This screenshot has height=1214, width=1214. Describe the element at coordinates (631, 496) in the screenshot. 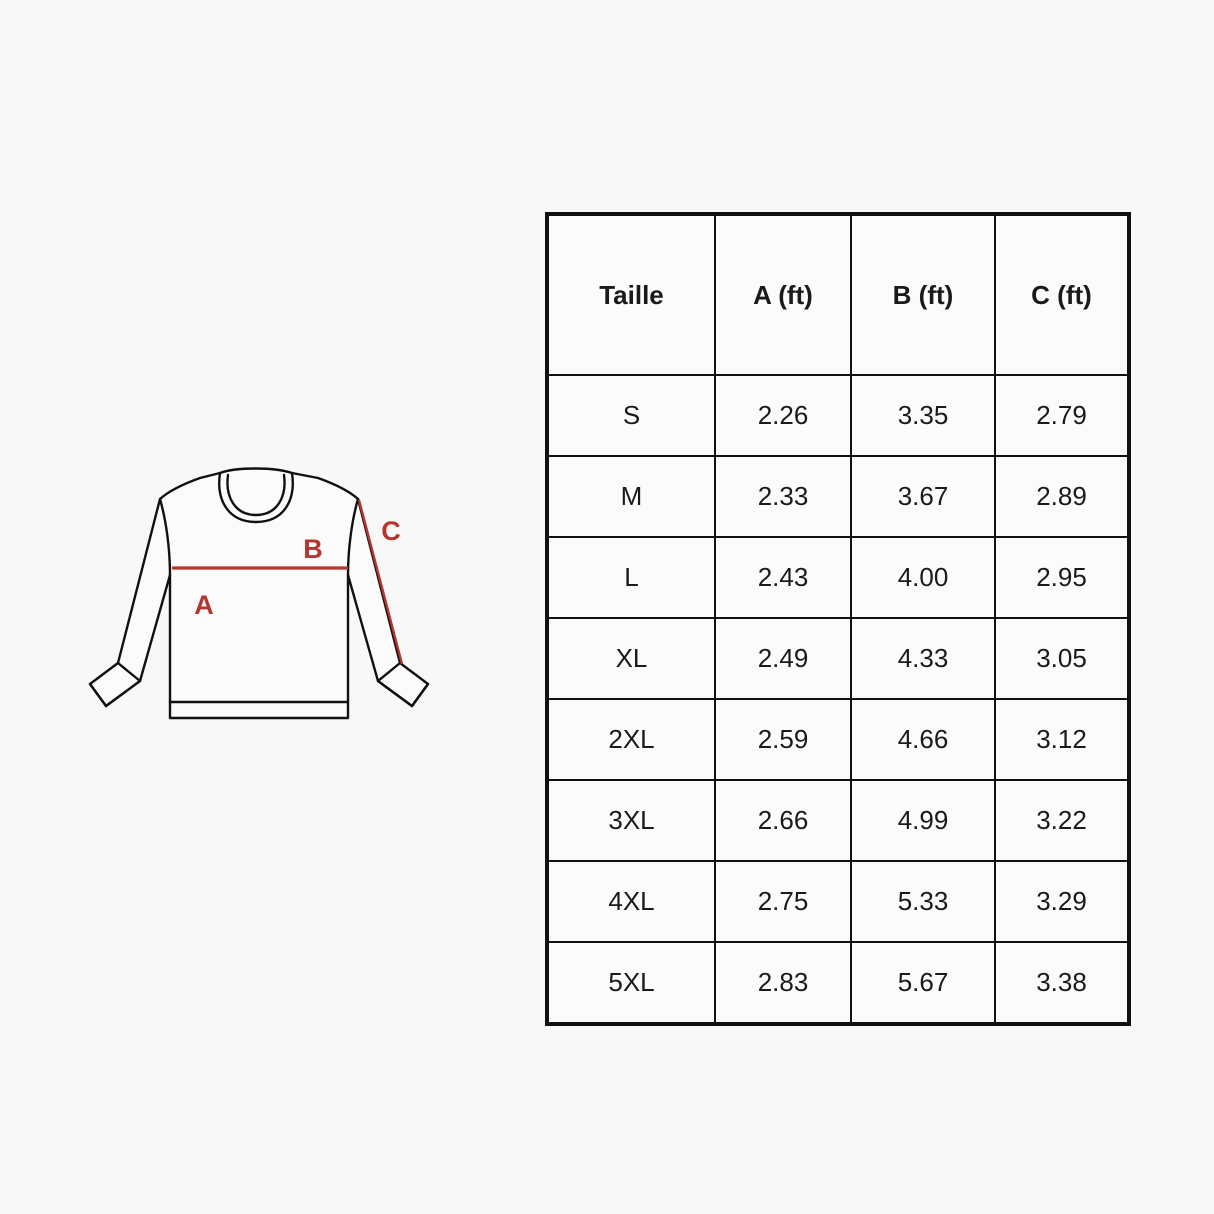

I see `cell-size: M` at that location.